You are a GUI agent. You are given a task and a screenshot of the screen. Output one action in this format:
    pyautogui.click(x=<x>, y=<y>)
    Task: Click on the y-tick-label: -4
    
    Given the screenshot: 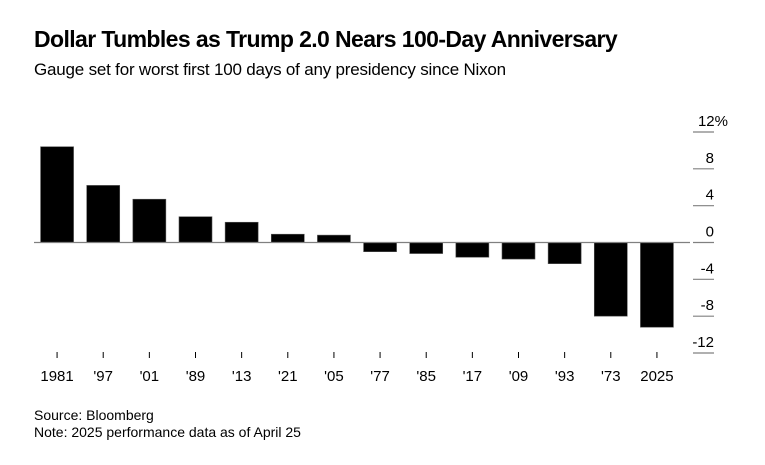 What is the action you would take?
    pyautogui.click(x=707, y=268)
    